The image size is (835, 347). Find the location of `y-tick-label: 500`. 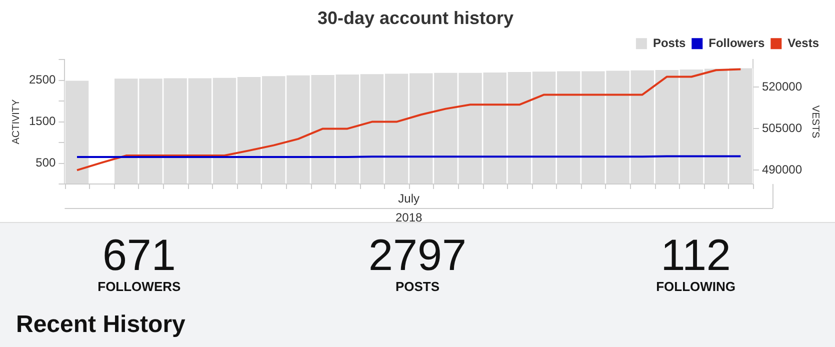

y-tick-label: 500 is located at coordinates (46, 163).